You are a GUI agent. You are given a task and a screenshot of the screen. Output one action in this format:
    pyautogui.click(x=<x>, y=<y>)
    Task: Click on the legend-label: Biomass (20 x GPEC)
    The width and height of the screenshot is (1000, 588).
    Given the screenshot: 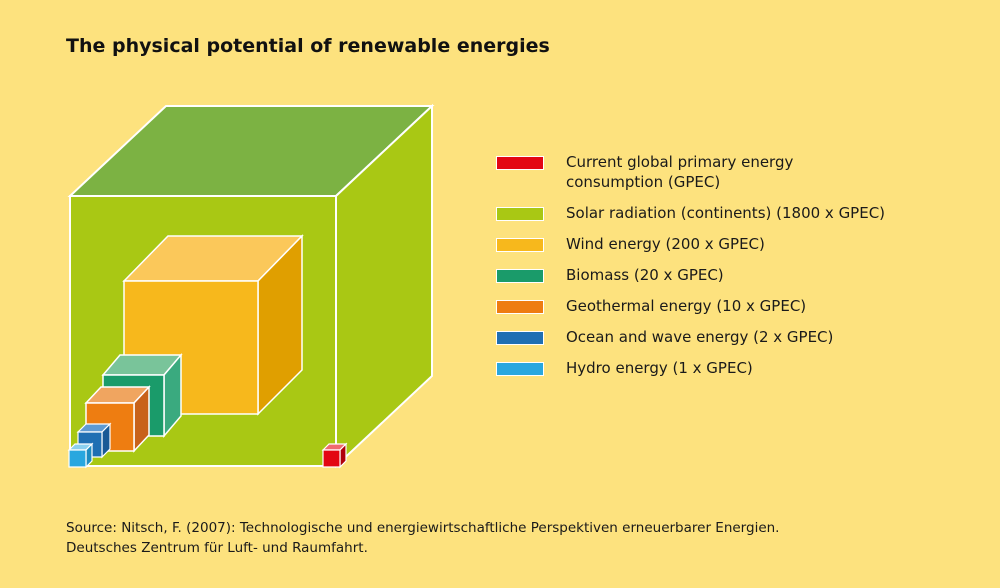 What is the action you would take?
    pyautogui.click(x=645, y=275)
    